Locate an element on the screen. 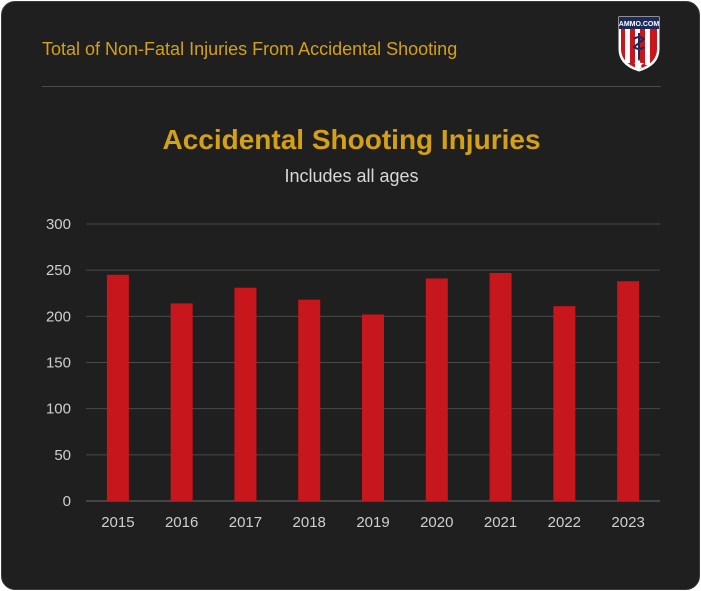 This screenshot has width=701, height=591. bar-2020 is located at coordinates (436, 389).